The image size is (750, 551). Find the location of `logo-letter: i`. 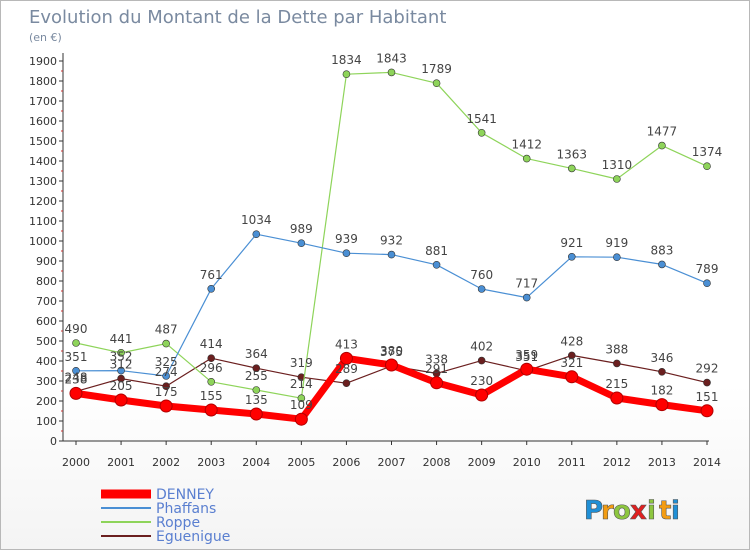

logo-letter: i is located at coordinates (651, 511).